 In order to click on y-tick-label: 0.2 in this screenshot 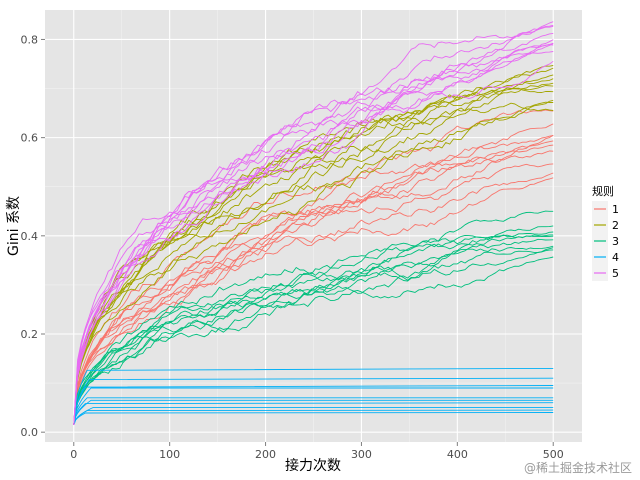, I will do `click(30, 334)`.